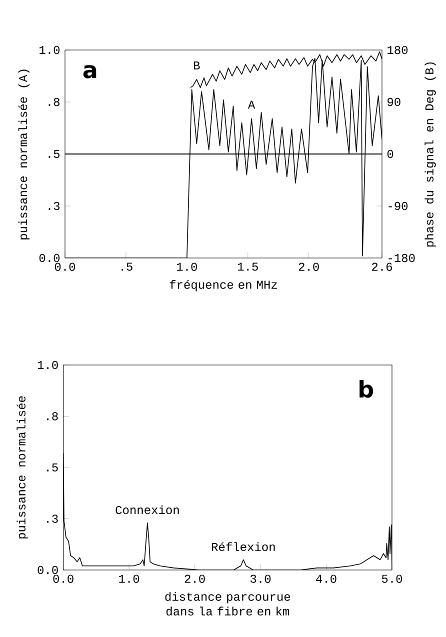  What do you see at coordinates (22, 467) in the screenshot?
I see `y-axis-title: puissance normalisée` at bounding box center [22, 467].